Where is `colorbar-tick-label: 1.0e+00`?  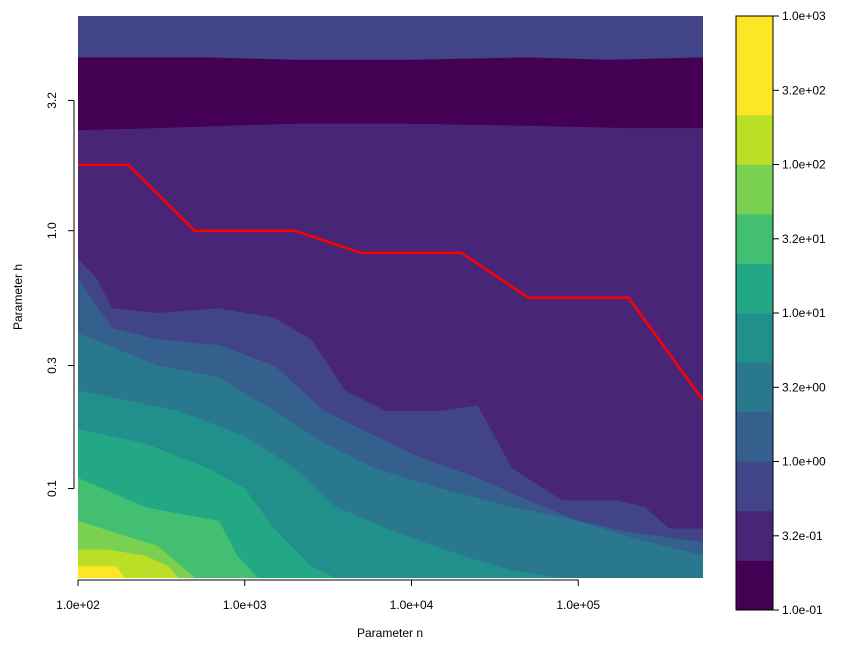 colorbar-tick-label: 1.0e+00 is located at coordinates (804, 462).